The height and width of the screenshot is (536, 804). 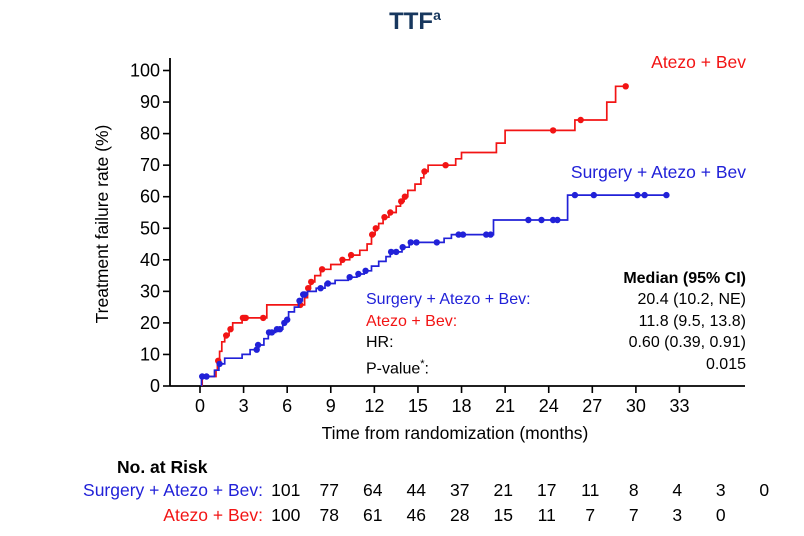 I want to click on y-axis-title: Treatment failure rate (%), so click(x=102, y=224).